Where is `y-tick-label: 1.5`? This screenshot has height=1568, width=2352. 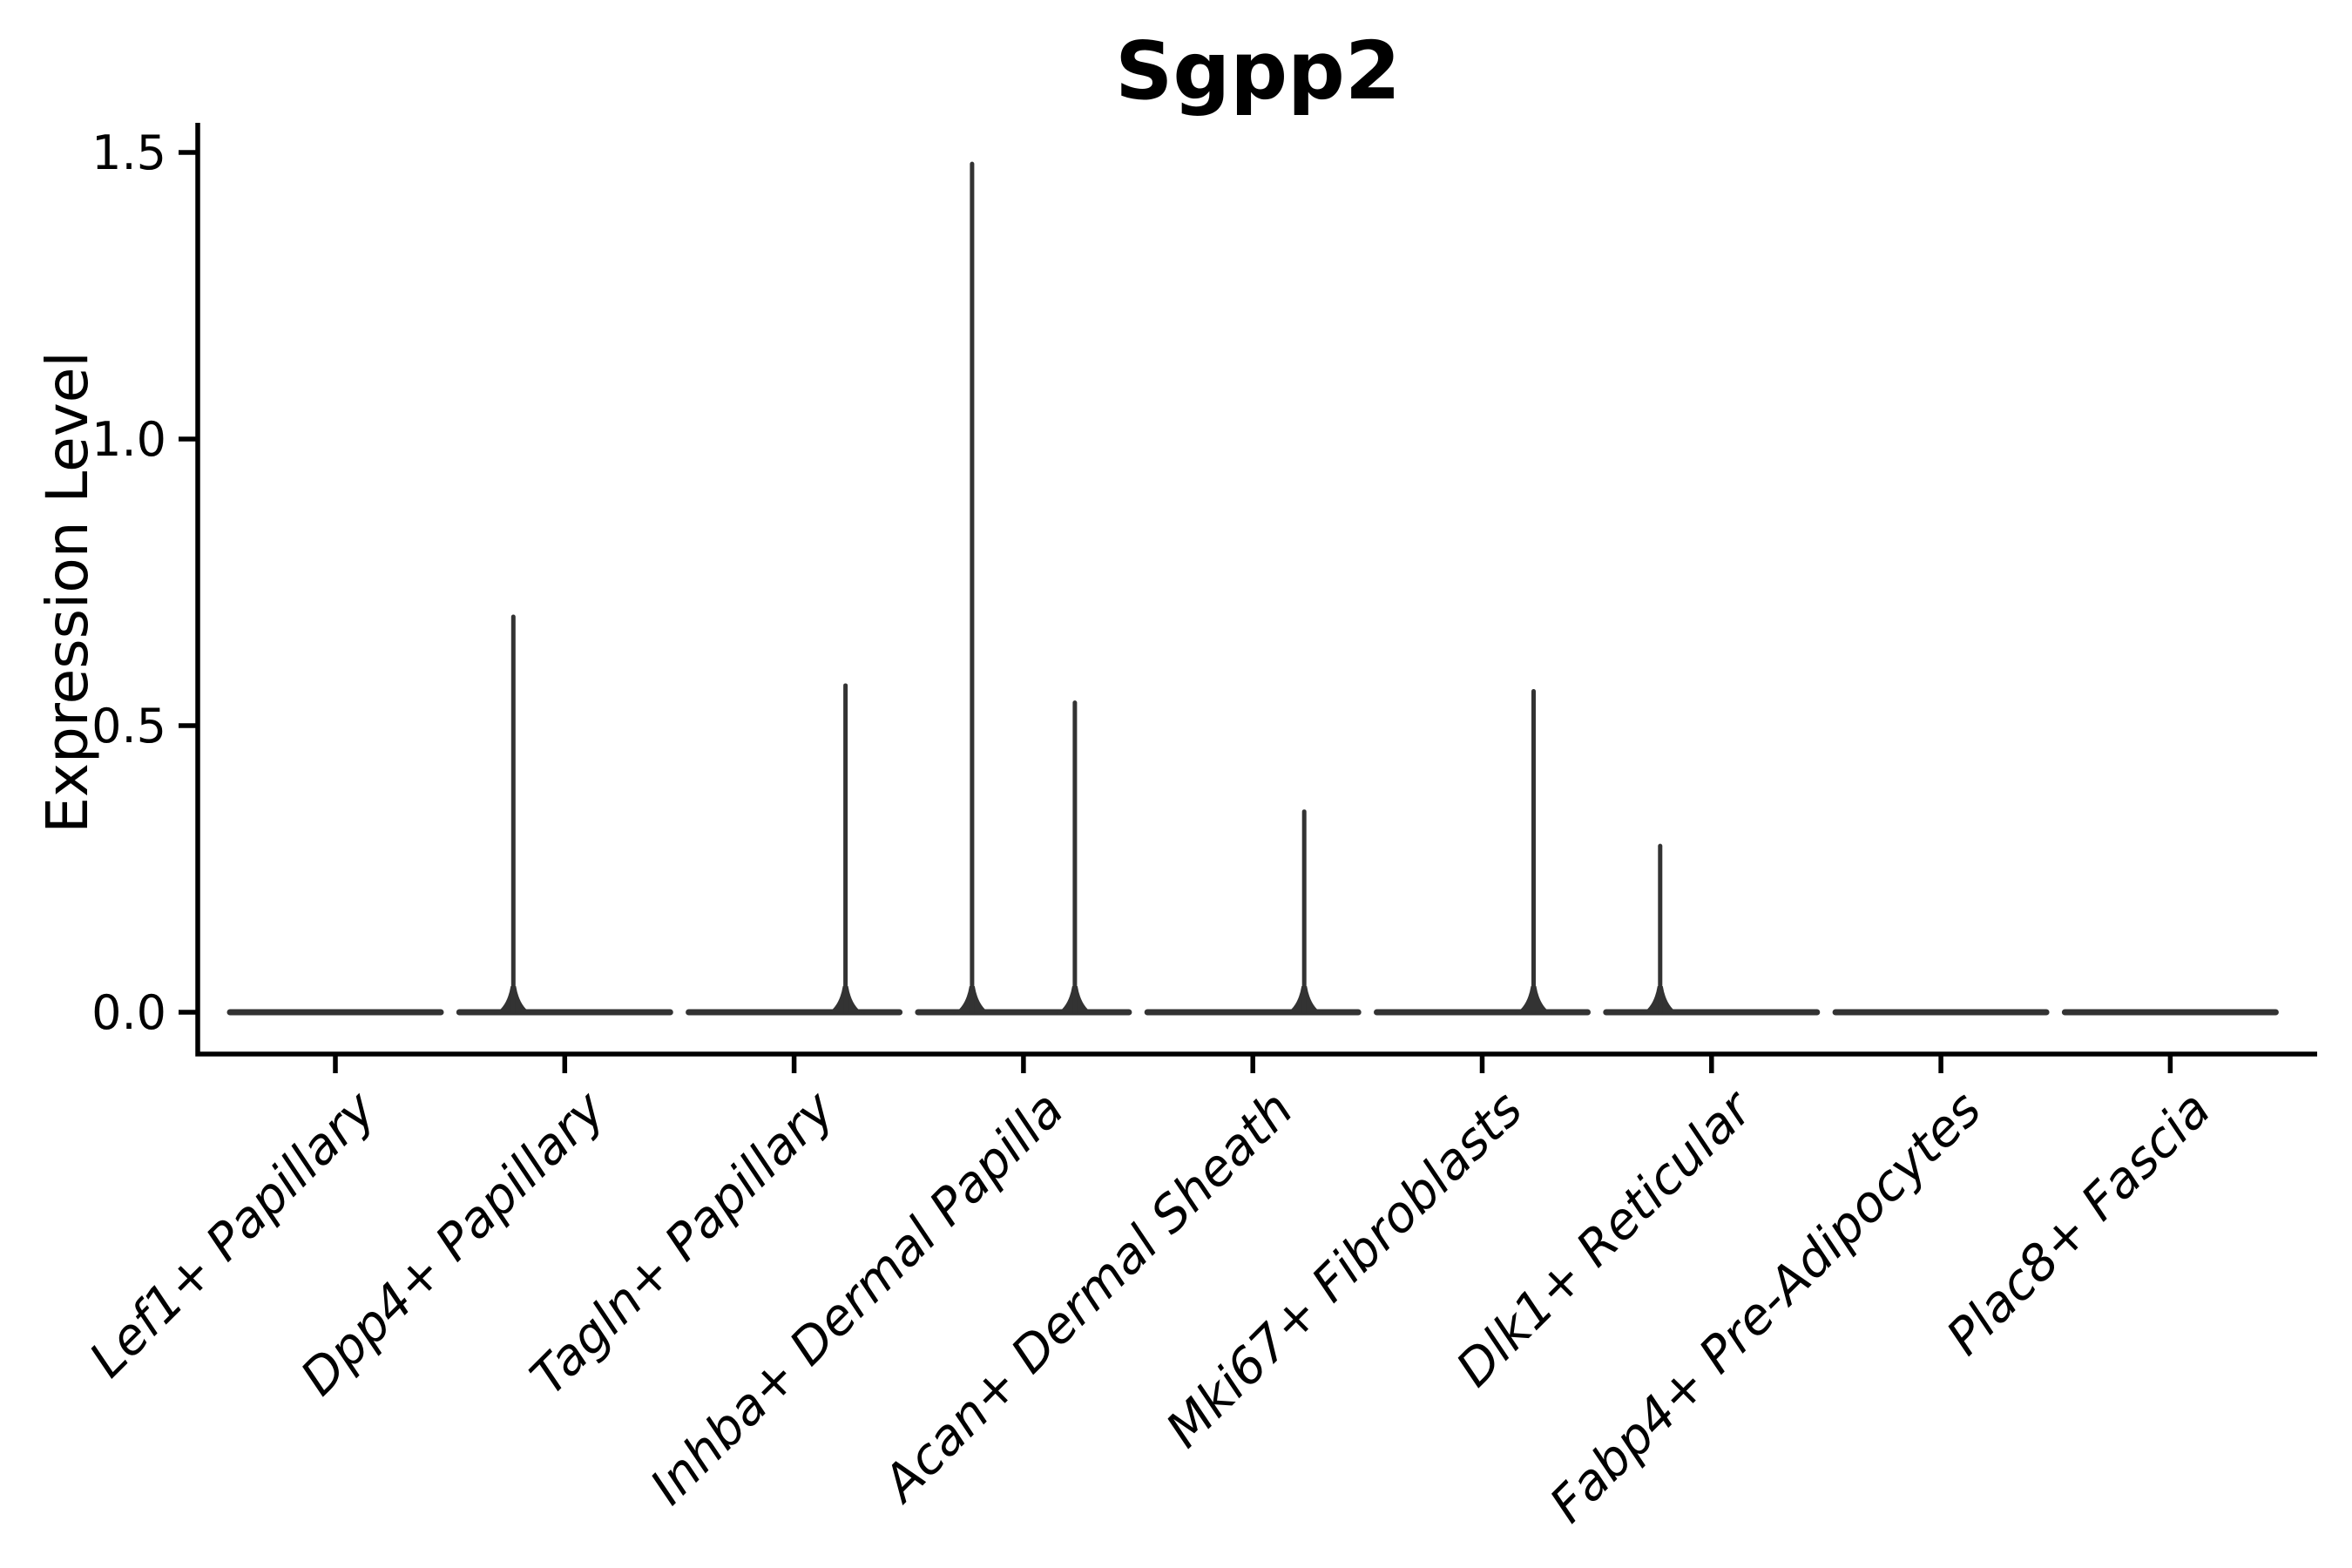 y-tick-label: 1.5 is located at coordinates (129, 152).